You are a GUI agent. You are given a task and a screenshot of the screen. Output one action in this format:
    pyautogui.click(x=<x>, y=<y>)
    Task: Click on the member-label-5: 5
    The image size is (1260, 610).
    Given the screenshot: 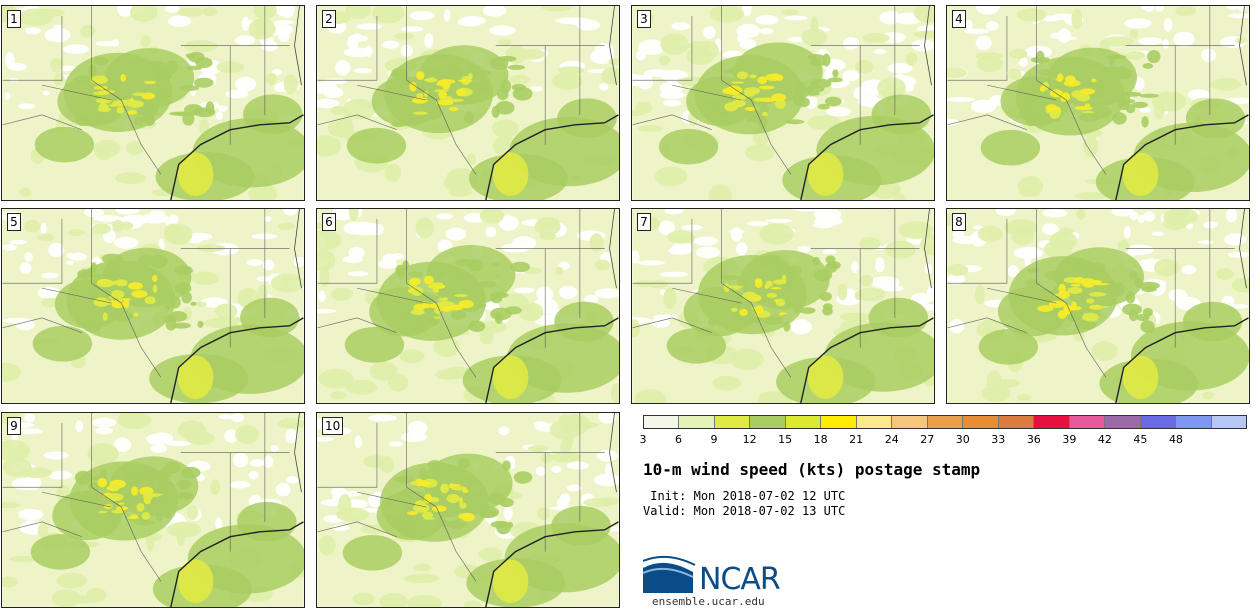 What is the action you would take?
    pyautogui.click(x=14, y=222)
    